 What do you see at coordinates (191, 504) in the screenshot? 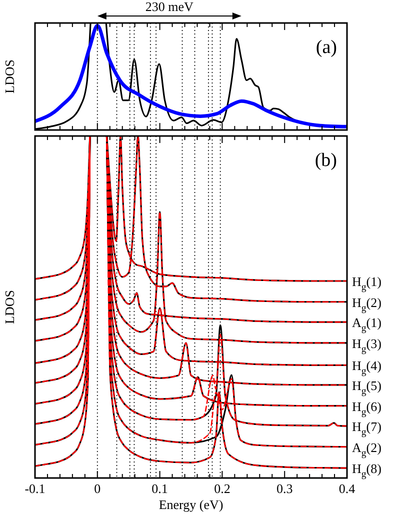
I see `x-axis-title: Energy (eV)` at bounding box center [191, 504].